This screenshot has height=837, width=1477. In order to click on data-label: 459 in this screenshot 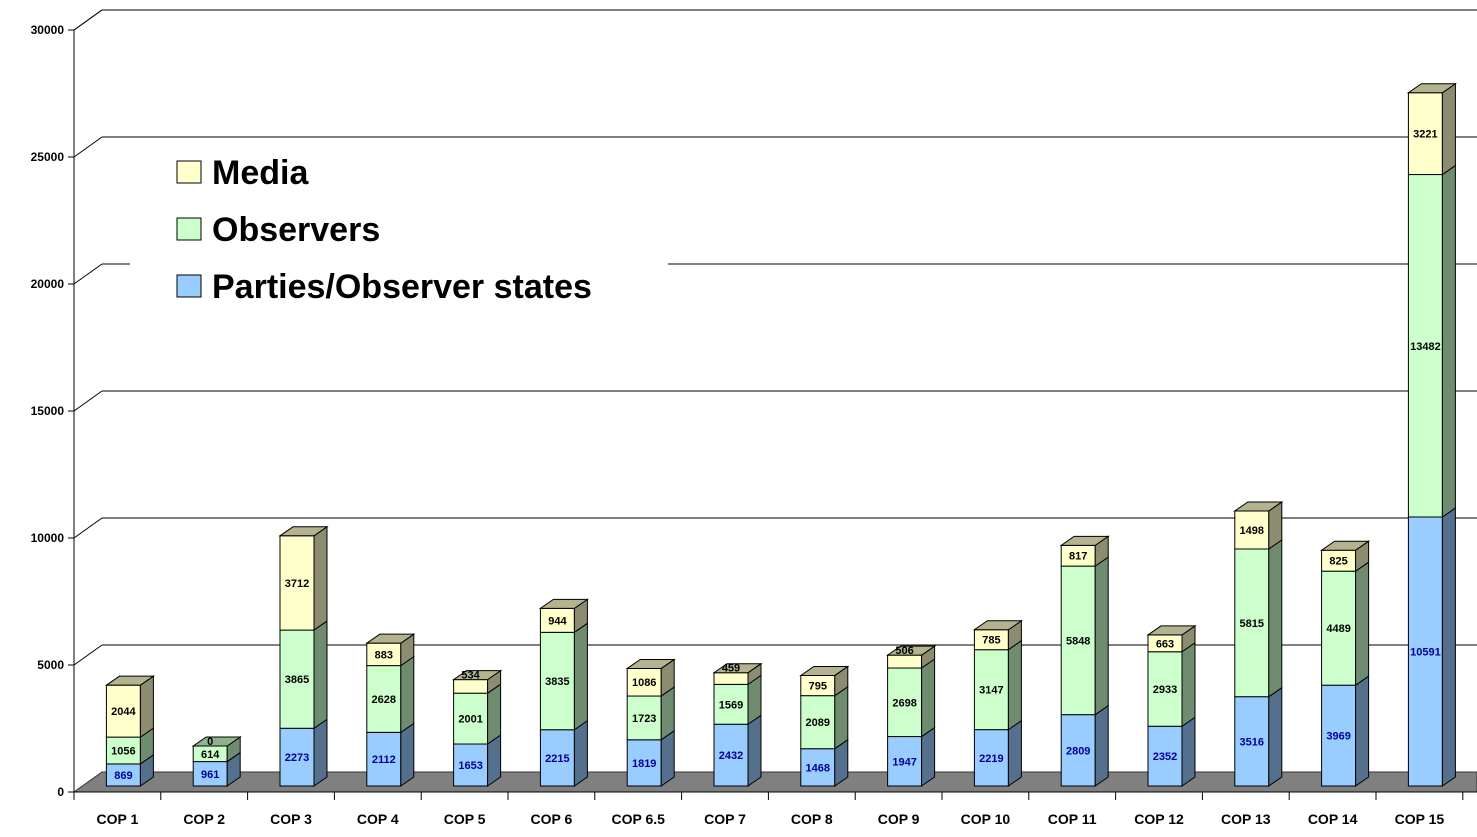, I will do `click(731, 669)`.